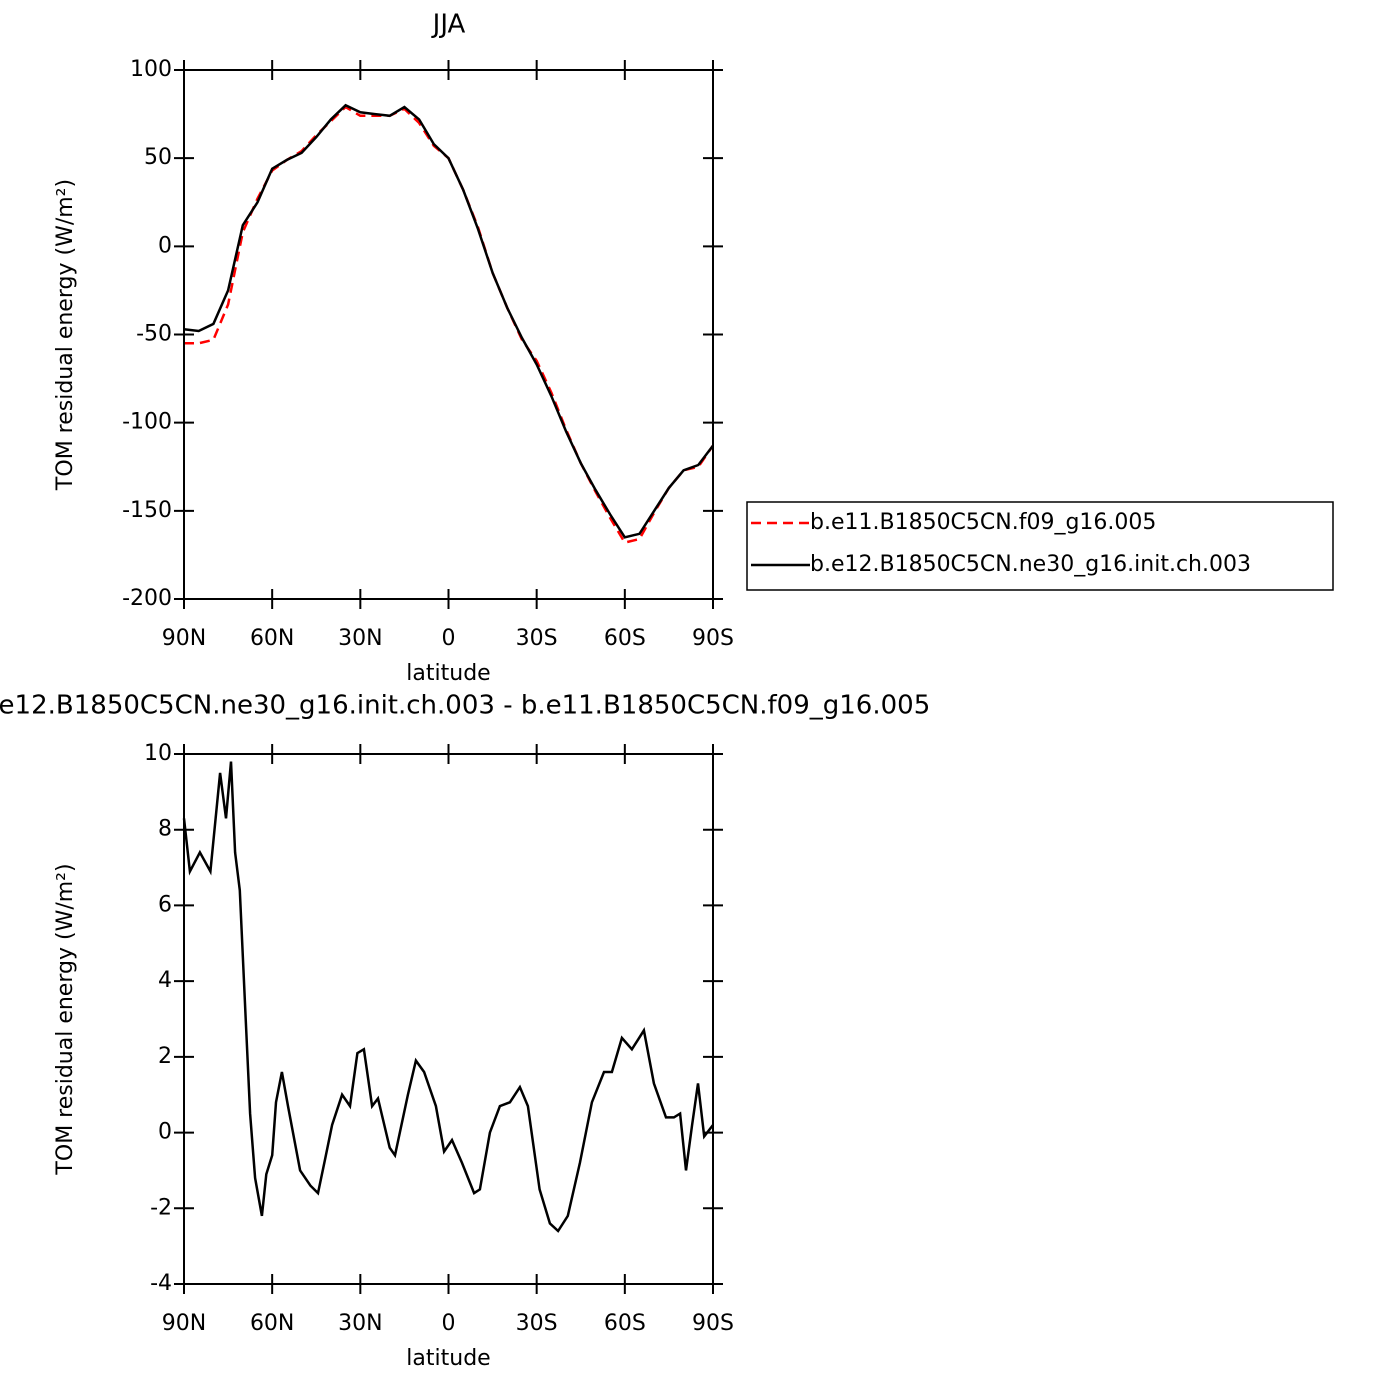 The image size is (1380, 1381). Describe the element at coordinates (165, 1056) in the screenshot. I see `y-tick-label: 2` at that location.